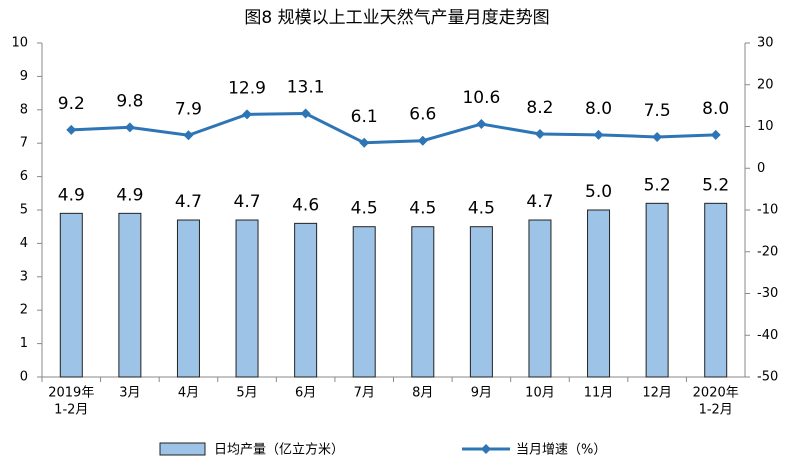  I want to click on legend-label: 当月增速（%）, so click(561, 450).